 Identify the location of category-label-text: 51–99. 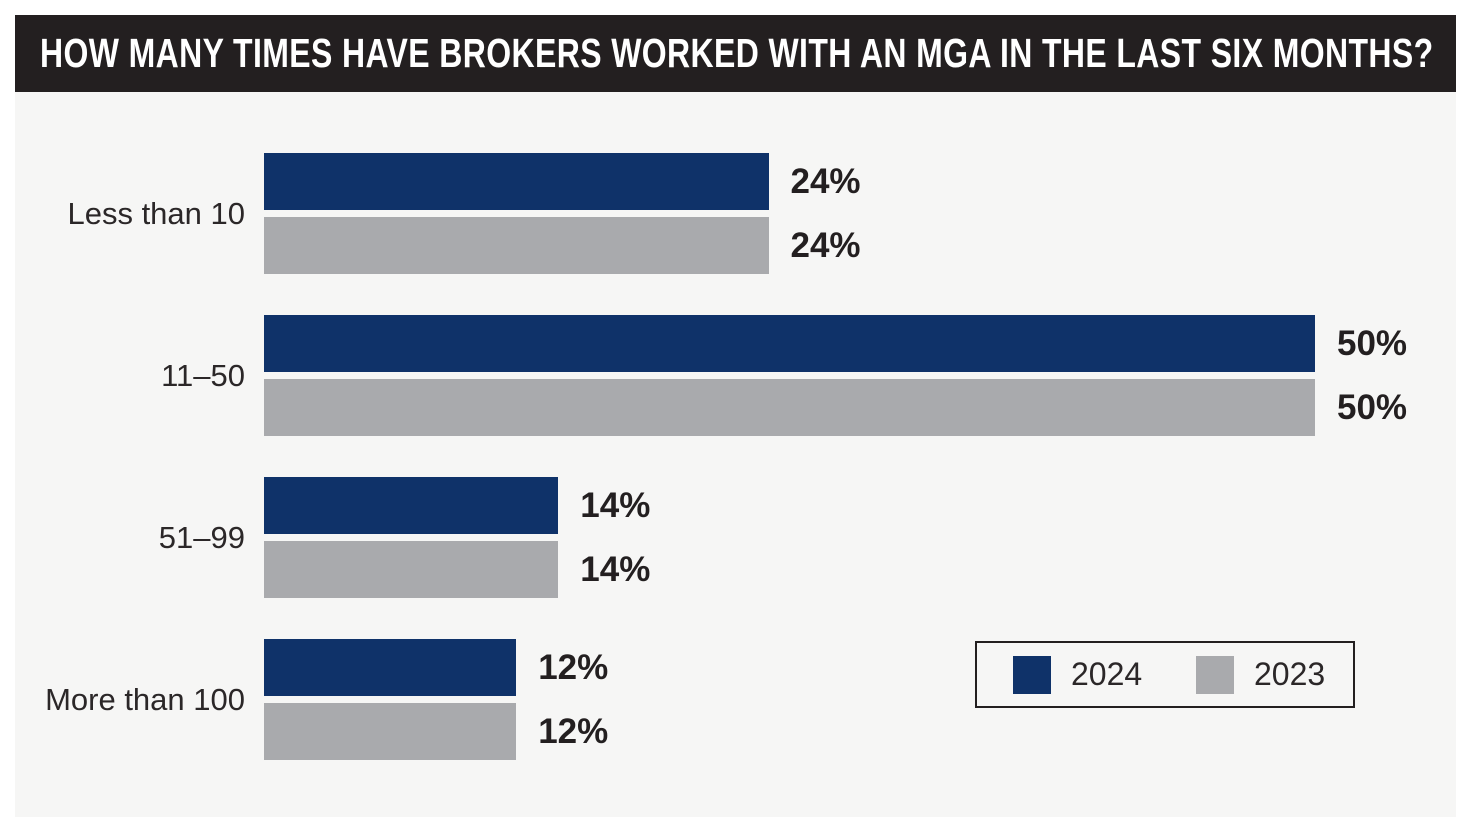
(201, 537).